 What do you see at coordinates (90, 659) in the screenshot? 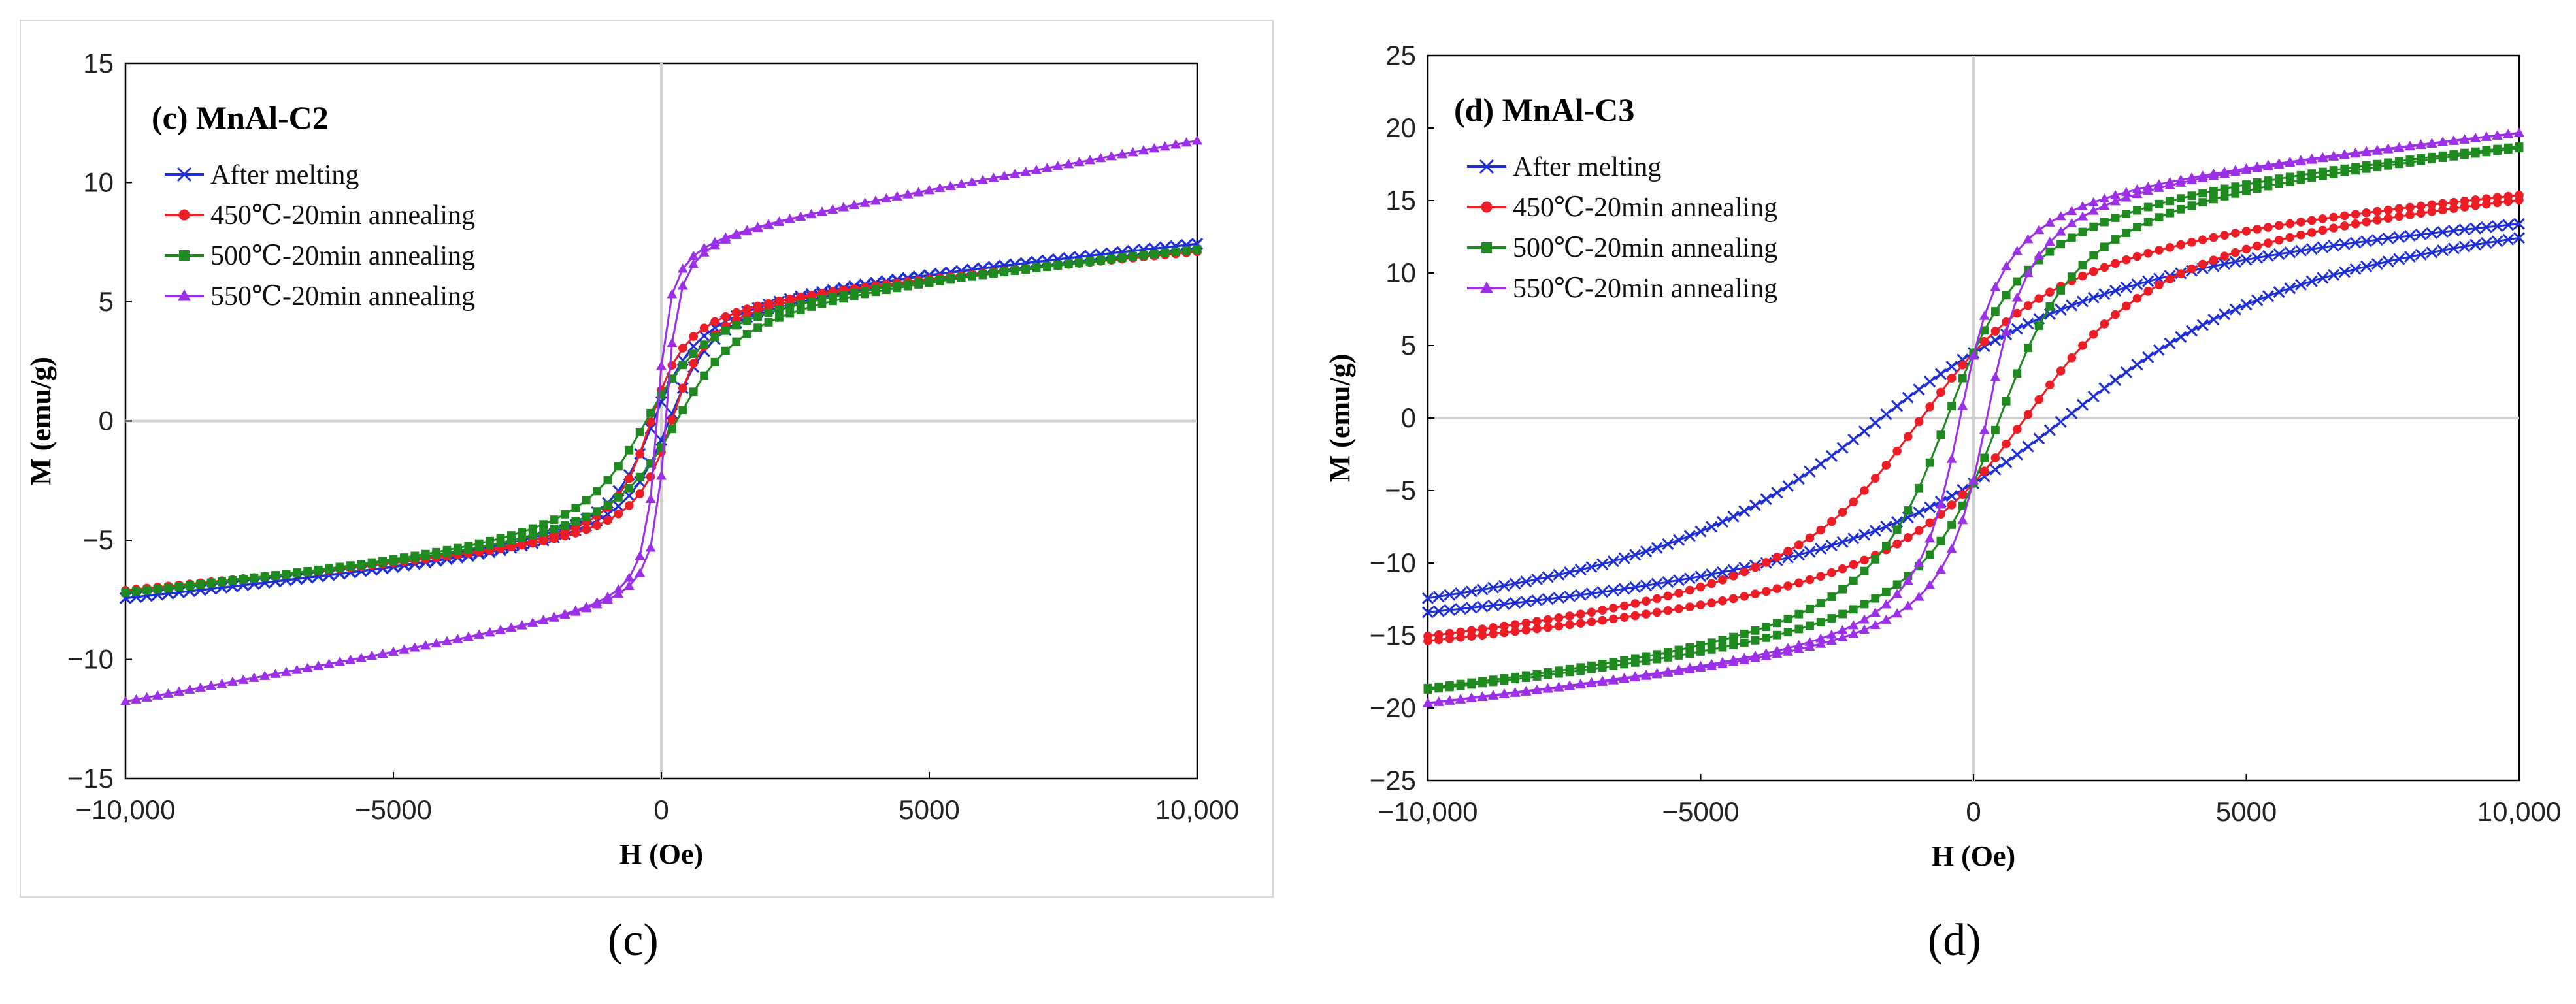
I see `y-tick-label: −10` at bounding box center [90, 659].